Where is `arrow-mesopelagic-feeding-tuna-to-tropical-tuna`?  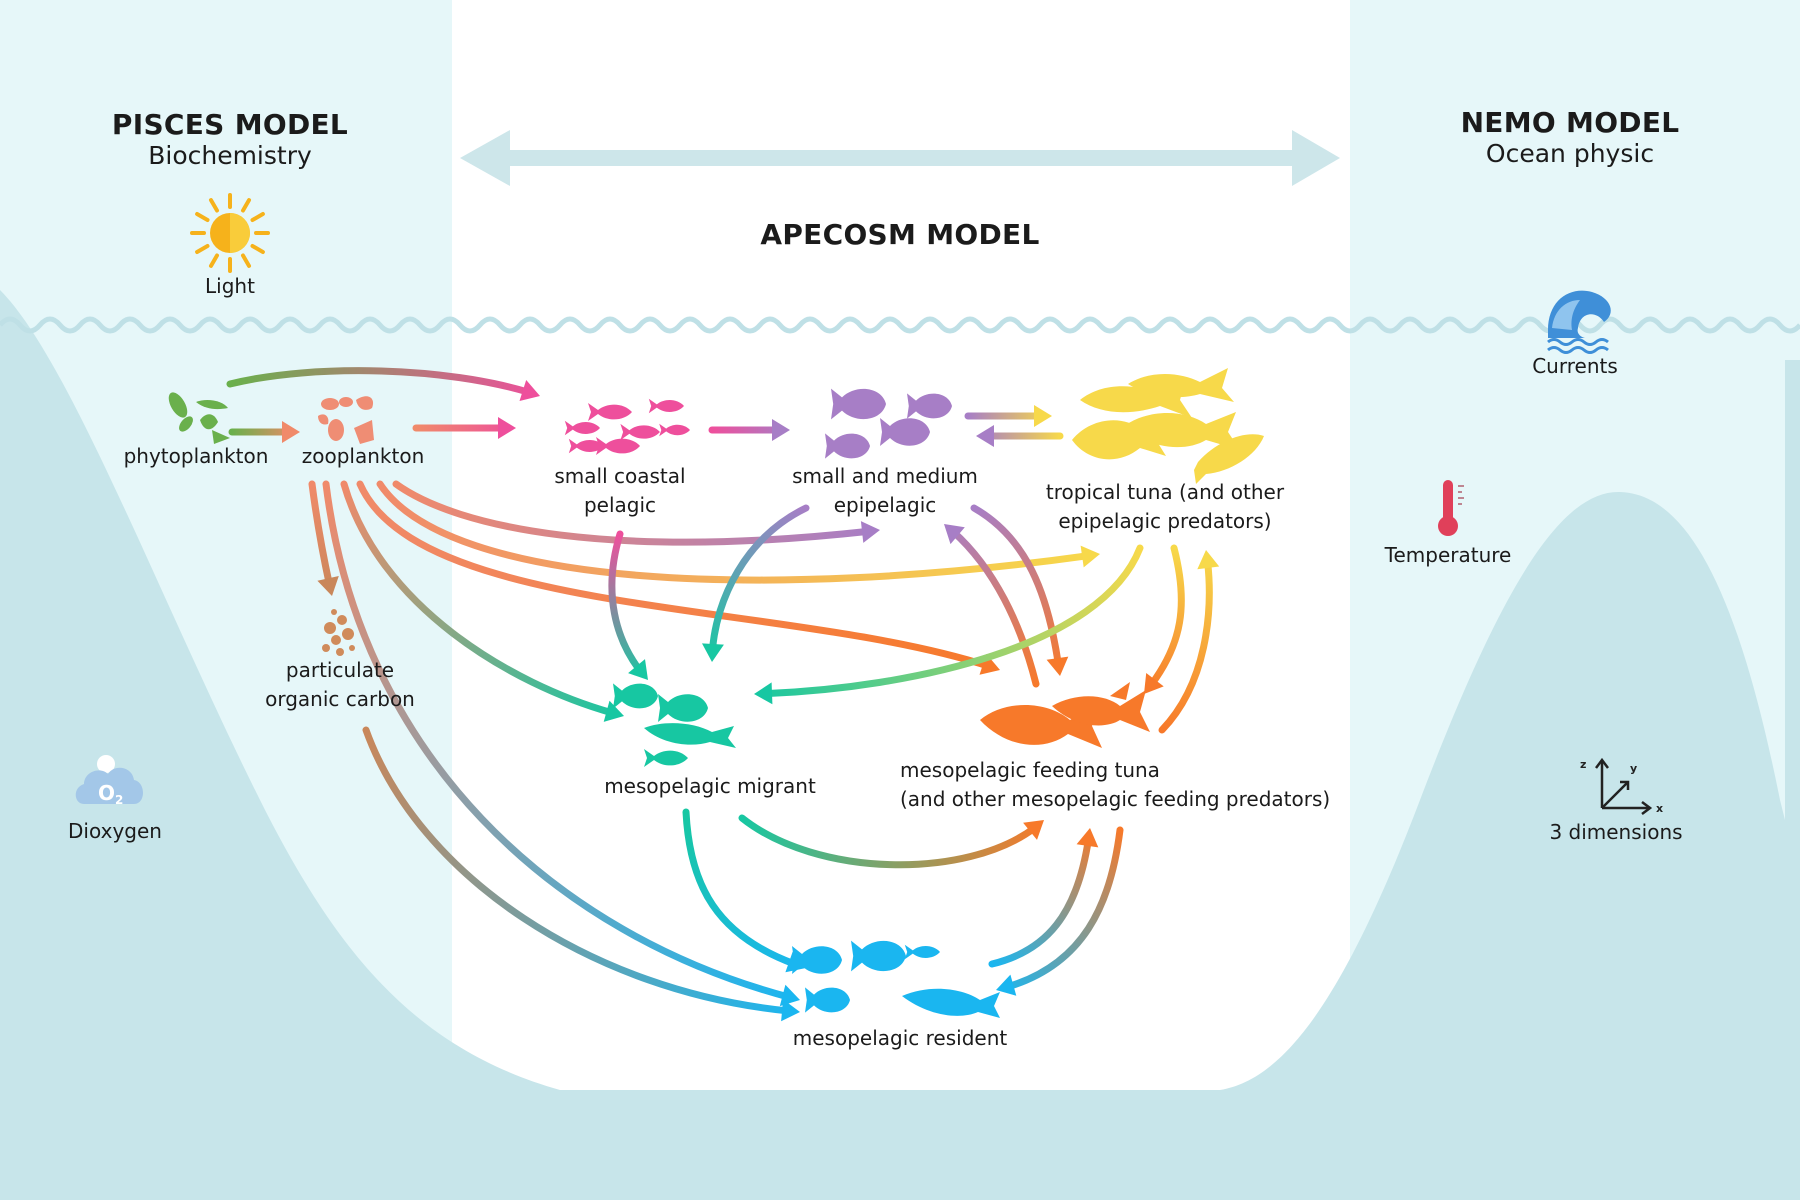 arrow-mesopelagic-feeding-tuna-to-tropical-tuna is located at coordinates (1189, 640).